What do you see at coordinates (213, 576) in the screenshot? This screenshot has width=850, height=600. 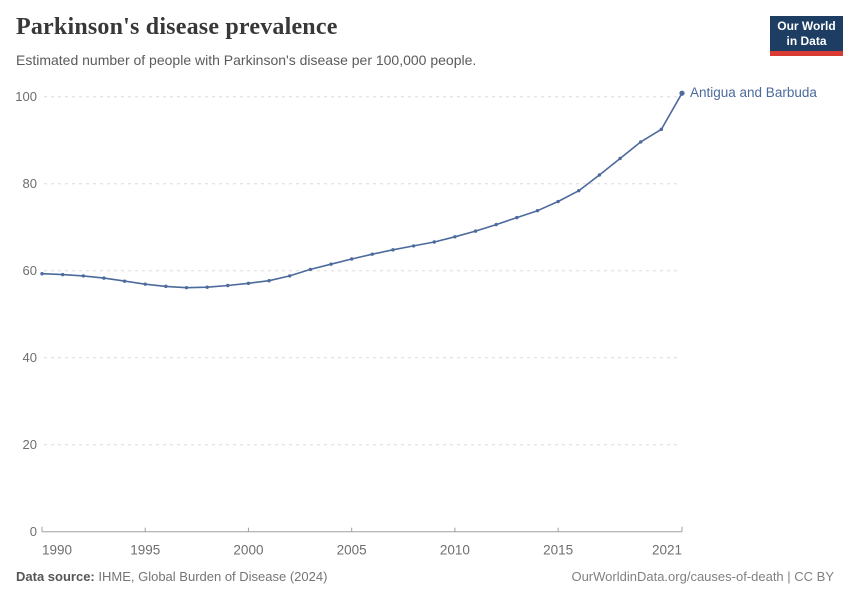 I see `data-source-value: IHME, Global Burden of Disease (2024)` at bounding box center [213, 576].